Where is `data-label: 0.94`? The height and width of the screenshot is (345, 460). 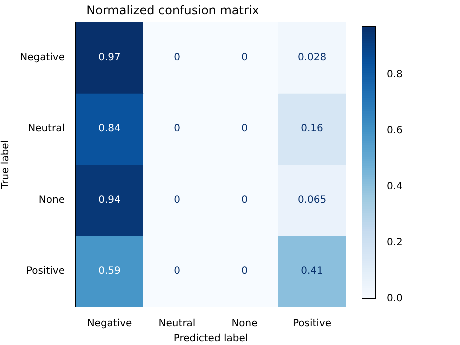
data-label: 0.94 is located at coordinates (109, 200).